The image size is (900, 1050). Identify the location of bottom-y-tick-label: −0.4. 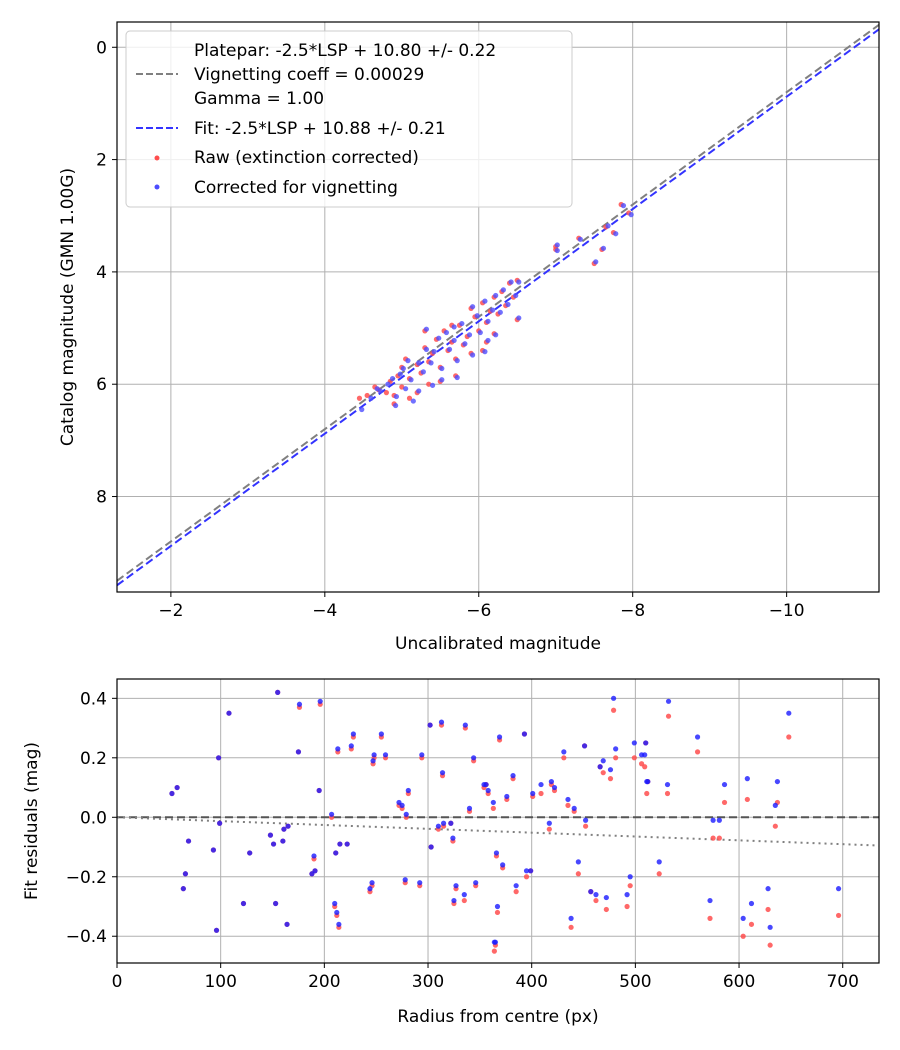
(86, 937).